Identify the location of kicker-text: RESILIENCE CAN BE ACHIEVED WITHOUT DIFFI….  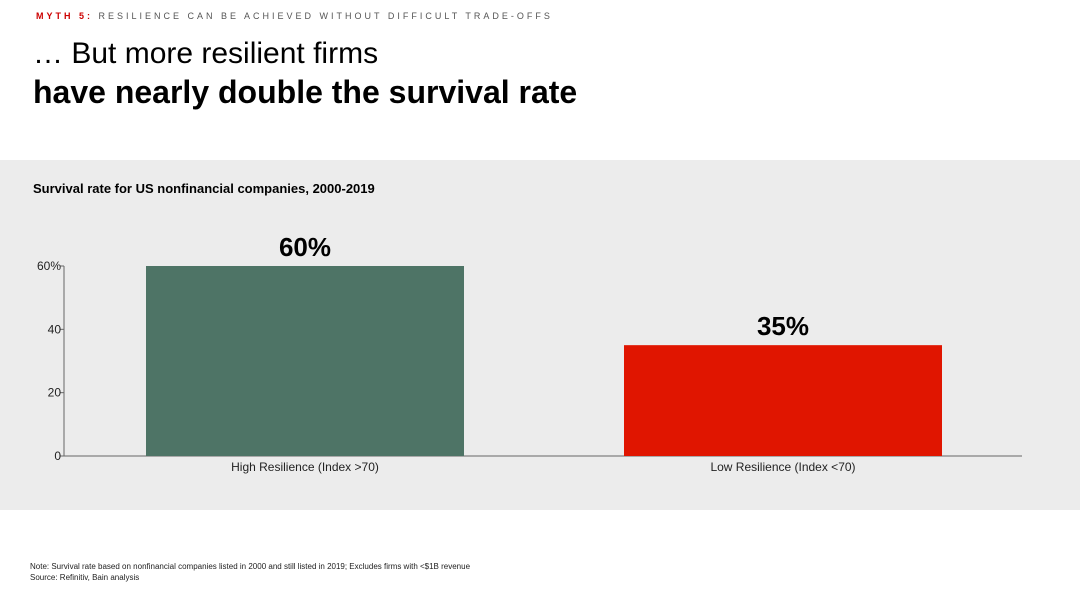
(325, 16).